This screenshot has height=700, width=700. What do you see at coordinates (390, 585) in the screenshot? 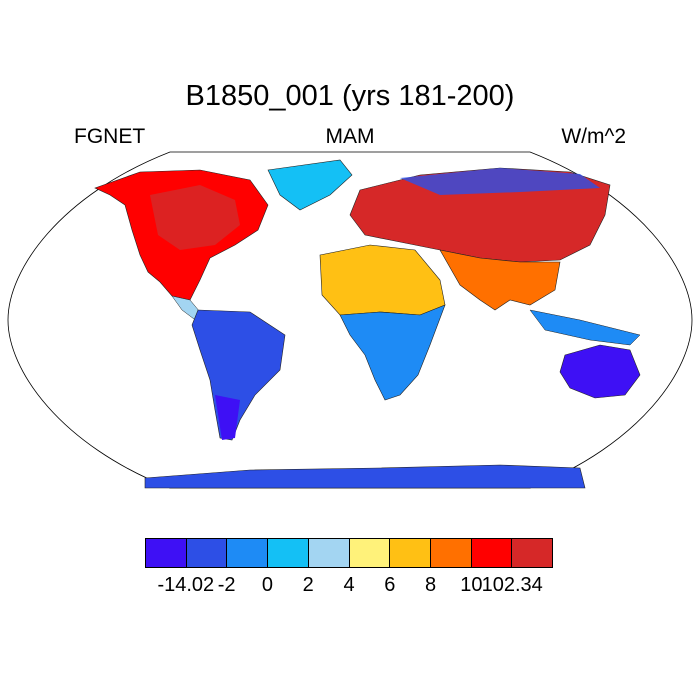
I see `colorbar-tick-label: 6` at bounding box center [390, 585].